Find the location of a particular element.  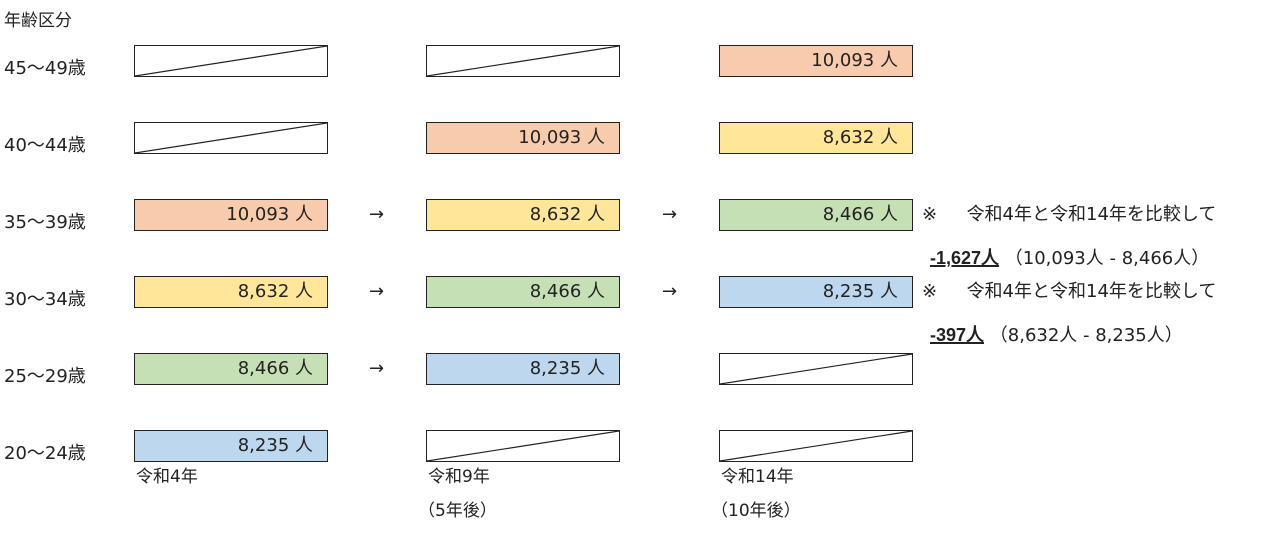

cell-25-29-r9: 8,235 人 is located at coordinates (523, 369).